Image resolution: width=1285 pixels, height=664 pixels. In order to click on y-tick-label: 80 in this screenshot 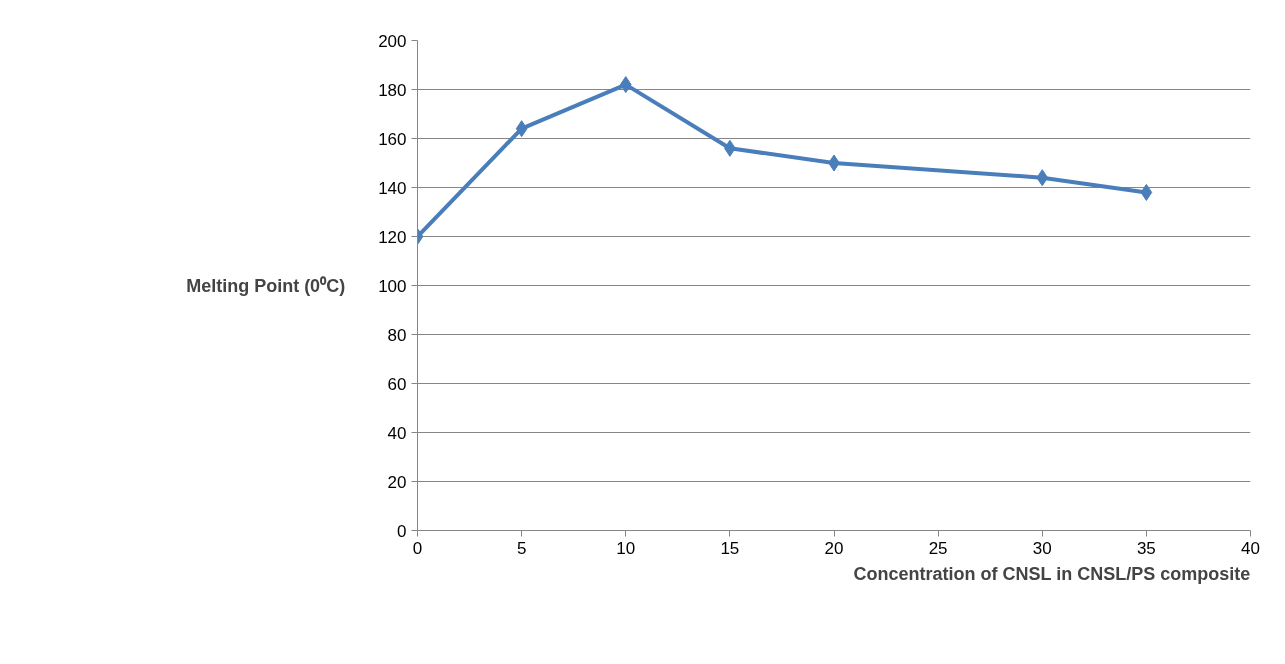, I will do `click(397, 335)`.